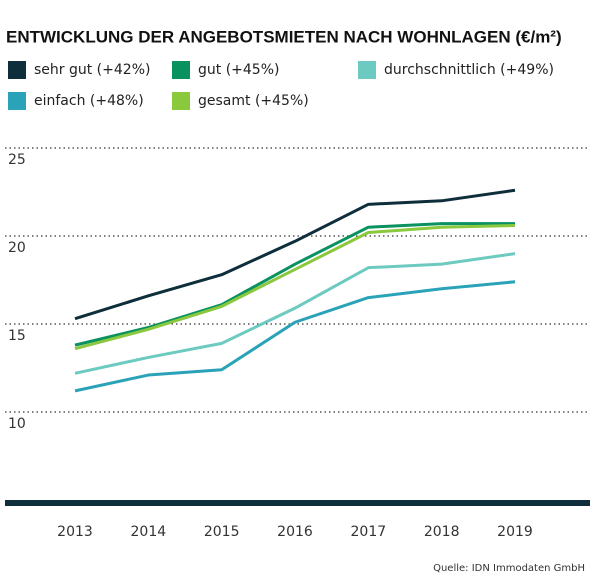 The width and height of the screenshot is (600, 586). What do you see at coordinates (75, 532) in the screenshot?
I see `x-tick-label: 2013` at bounding box center [75, 532].